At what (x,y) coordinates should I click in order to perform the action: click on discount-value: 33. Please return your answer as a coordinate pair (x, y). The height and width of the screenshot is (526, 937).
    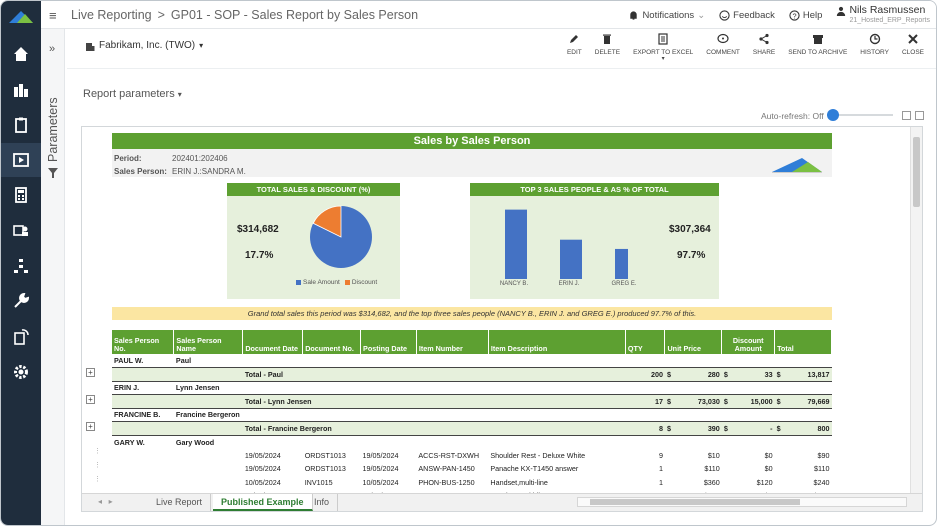
    Looking at the image, I should click on (768, 374).